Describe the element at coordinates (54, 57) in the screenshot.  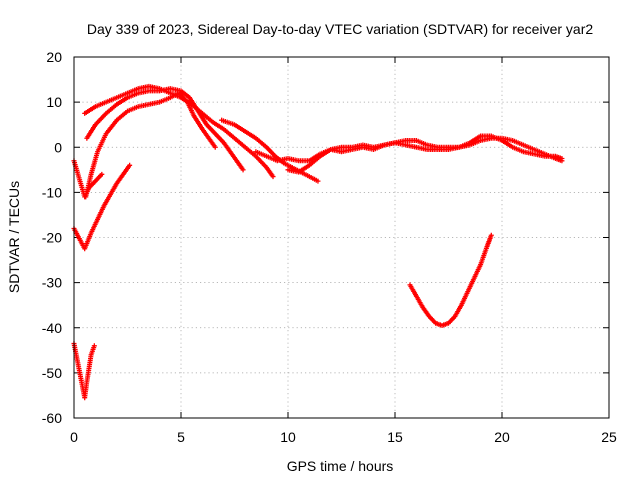
I see `y-tick-label: 20` at that location.